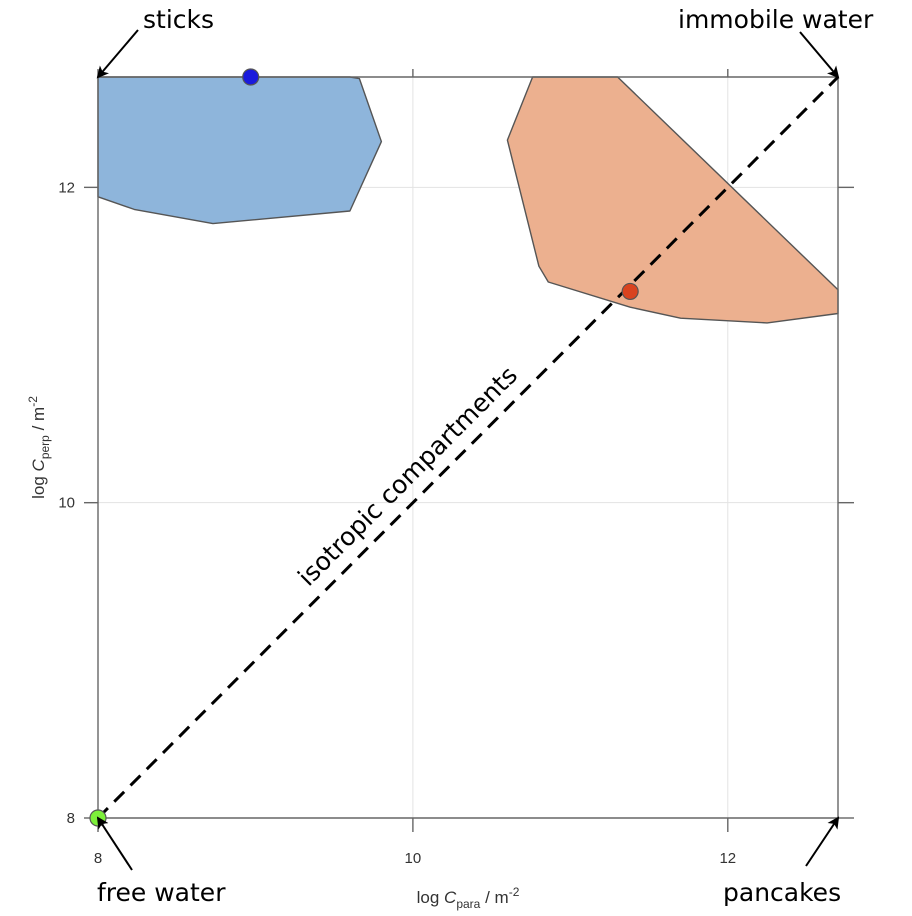 The image size is (912, 916). Describe the element at coordinates (407, 476) in the screenshot. I see `isotropic-line-label: isotropic compartments` at that location.